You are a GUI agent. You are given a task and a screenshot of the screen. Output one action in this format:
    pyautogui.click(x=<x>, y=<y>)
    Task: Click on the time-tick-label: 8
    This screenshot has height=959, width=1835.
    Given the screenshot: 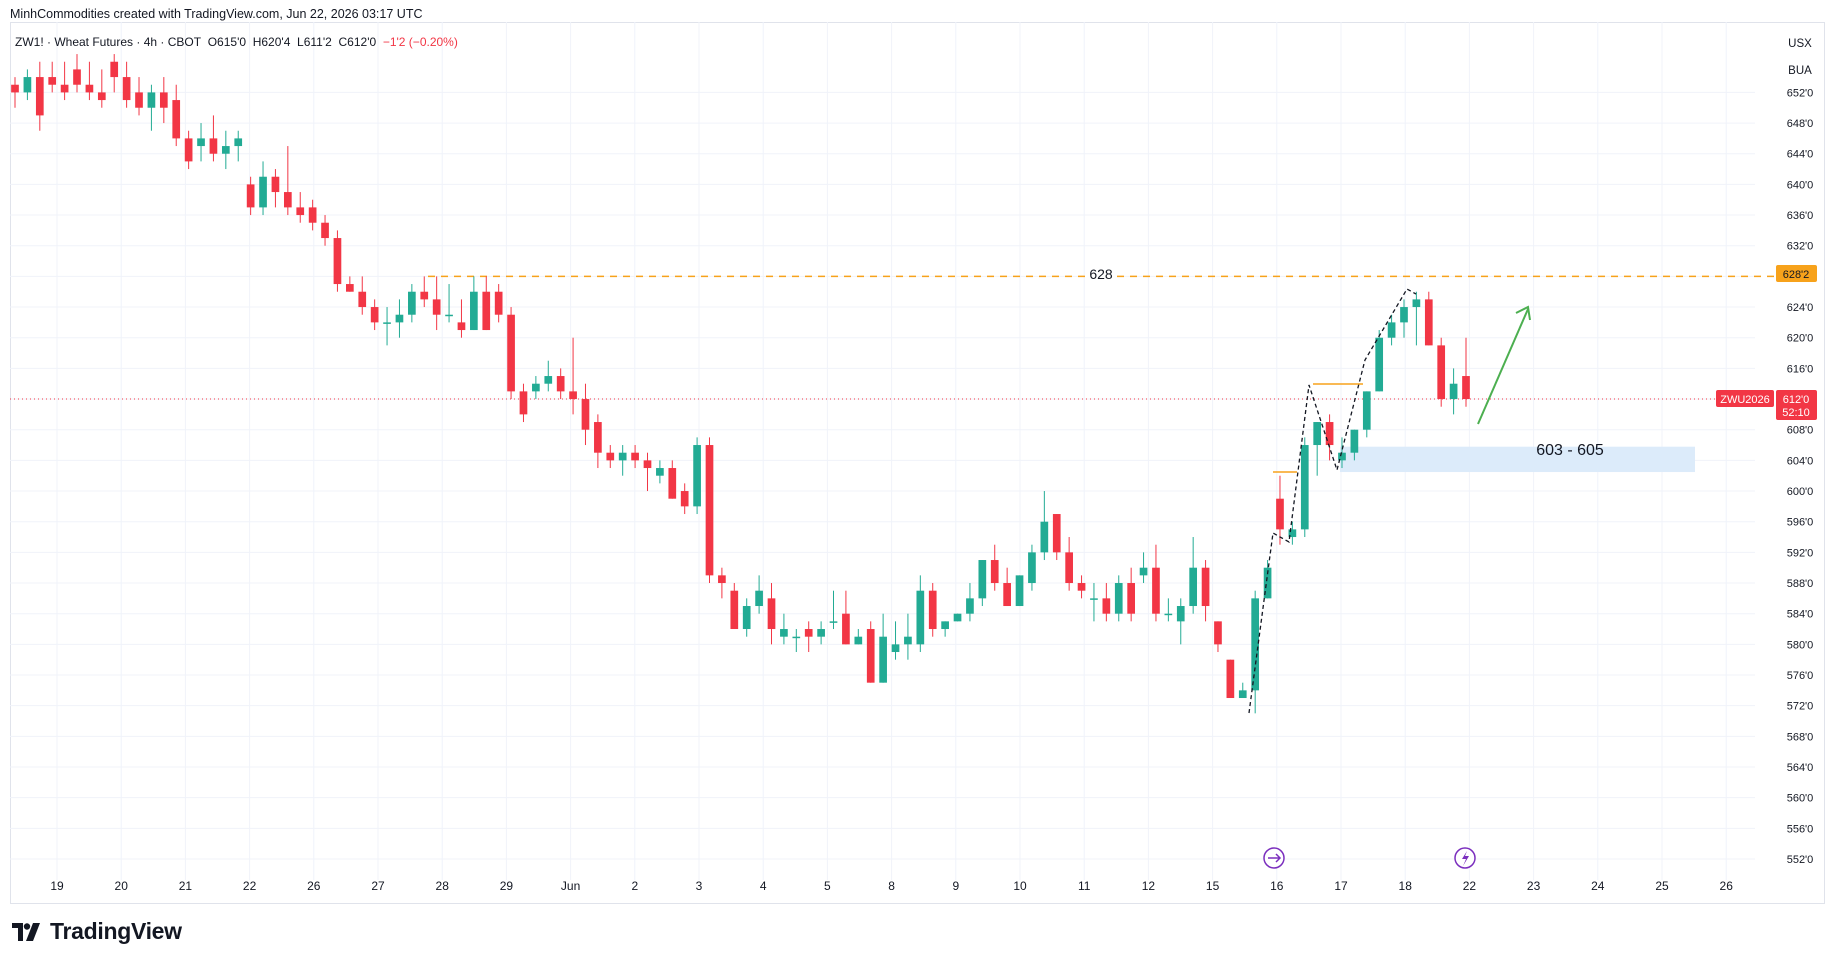 What is the action you would take?
    pyautogui.click(x=891, y=886)
    